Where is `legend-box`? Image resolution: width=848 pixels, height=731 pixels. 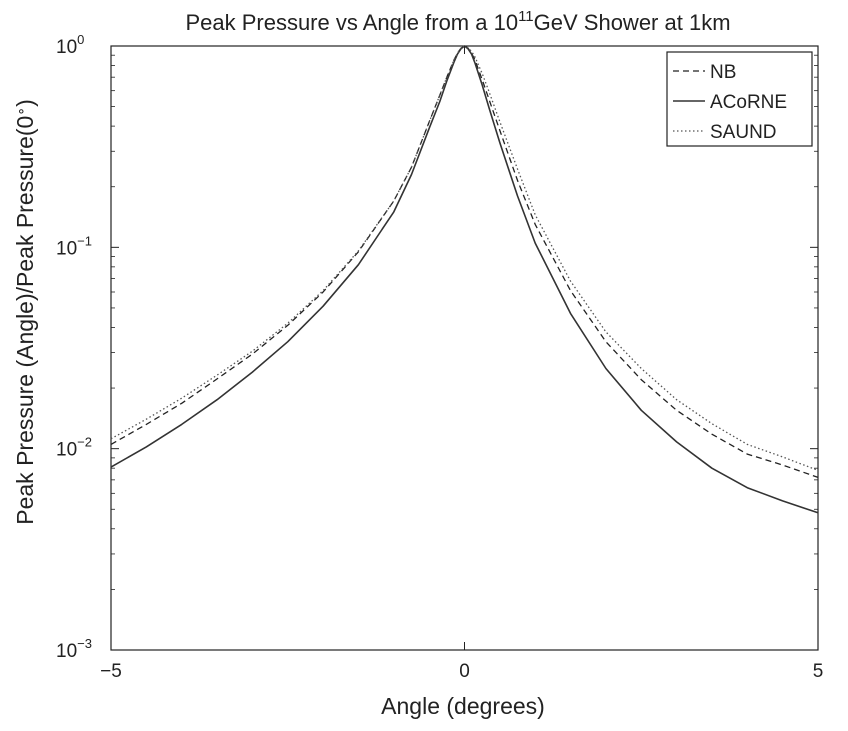 legend-box is located at coordinates (739, 99).